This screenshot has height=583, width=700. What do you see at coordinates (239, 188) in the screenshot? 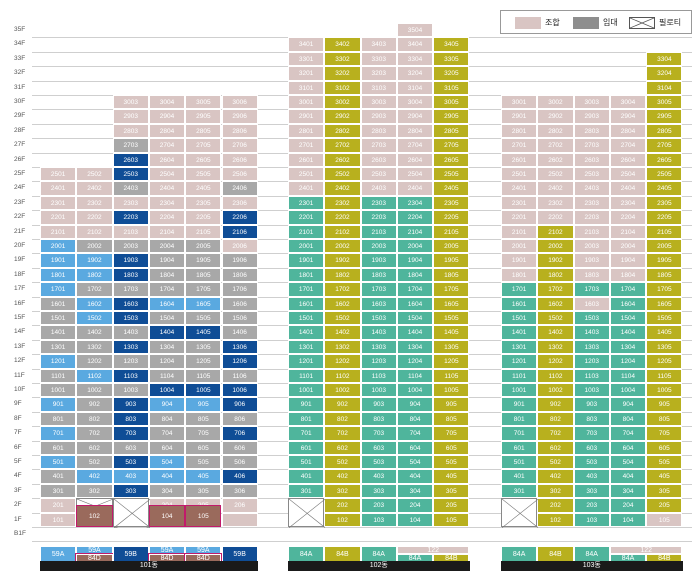
I see `unit-cell: 2406` at bounding box center [239, 188].